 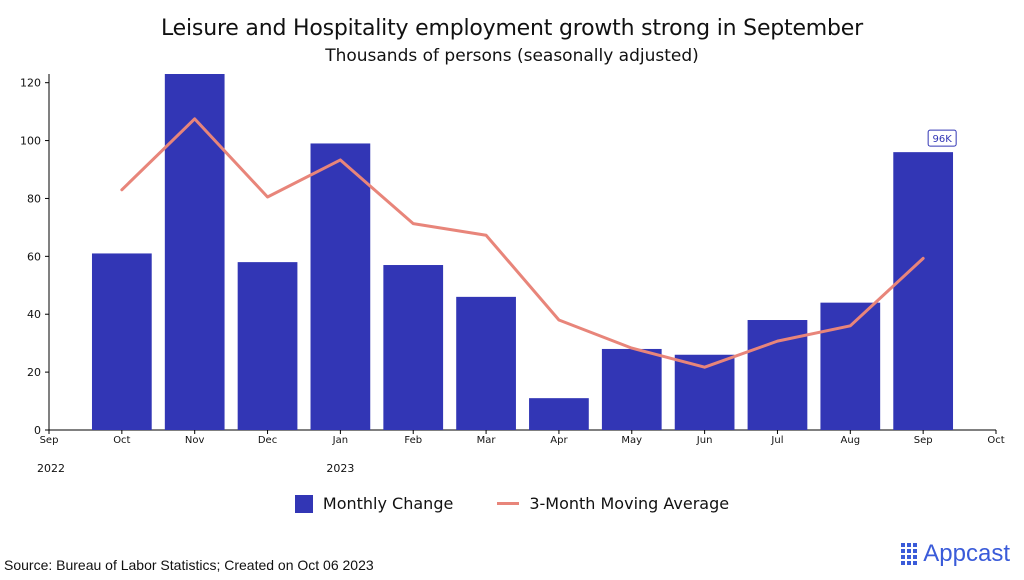 I want to click on y-tick-label: 20, so click(x=34, y=372).